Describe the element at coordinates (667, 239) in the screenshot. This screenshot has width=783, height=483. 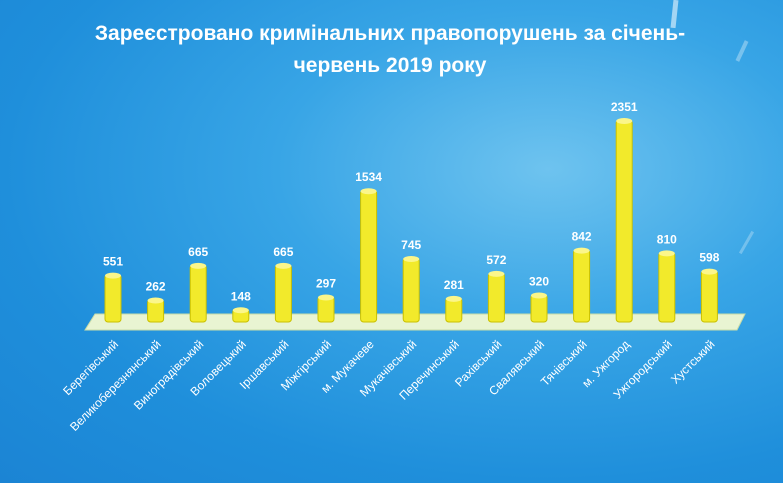
I see `data-label: 810` at that location.